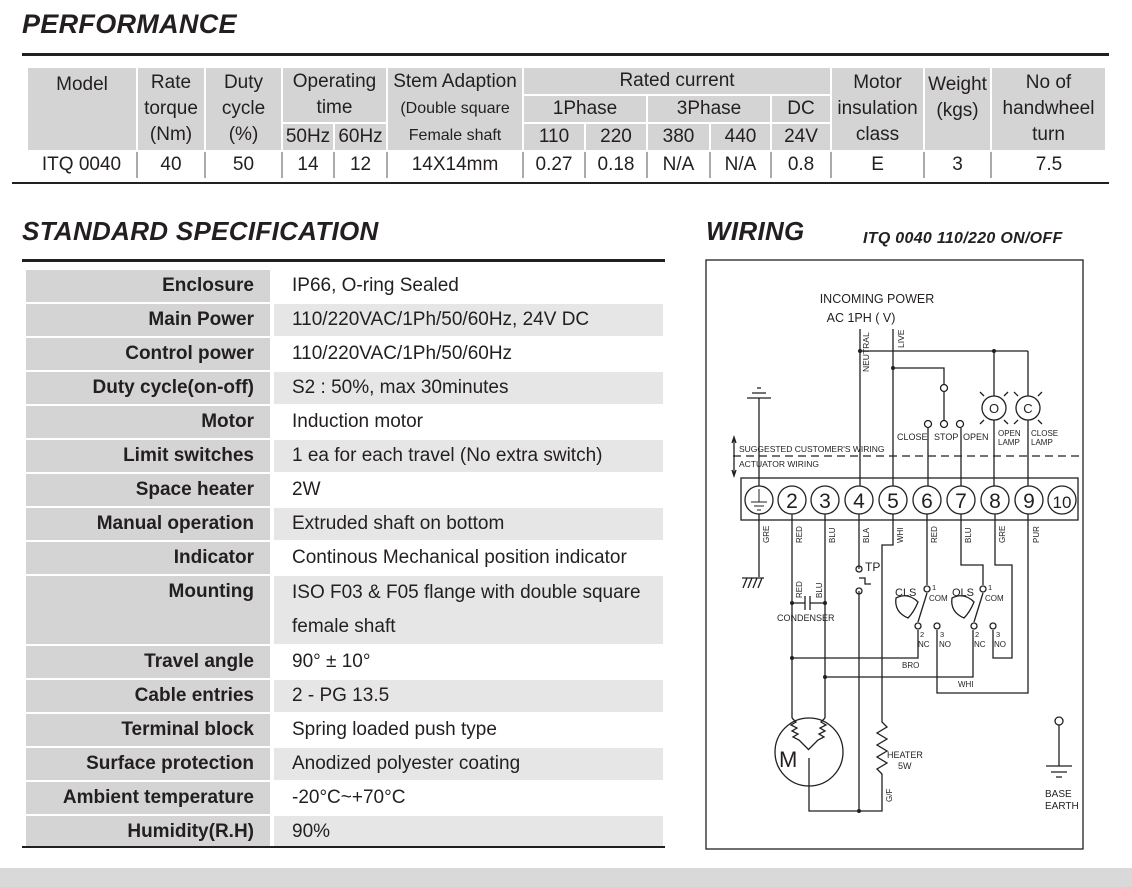 This screenshot has width=1132, height=887. What do you see at coordinates (961, 501) in the screenshot?
I see `terminal-number: 7` at bounding box center [961, 501].